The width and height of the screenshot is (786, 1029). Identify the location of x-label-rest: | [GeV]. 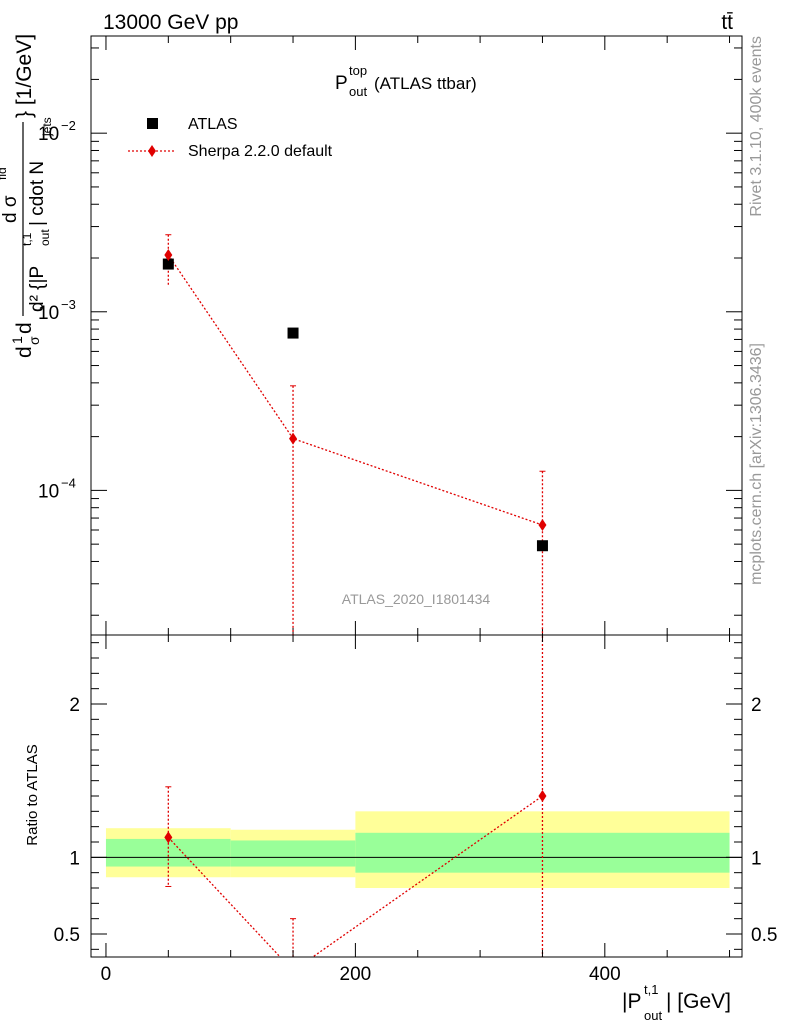
(698, 1001).